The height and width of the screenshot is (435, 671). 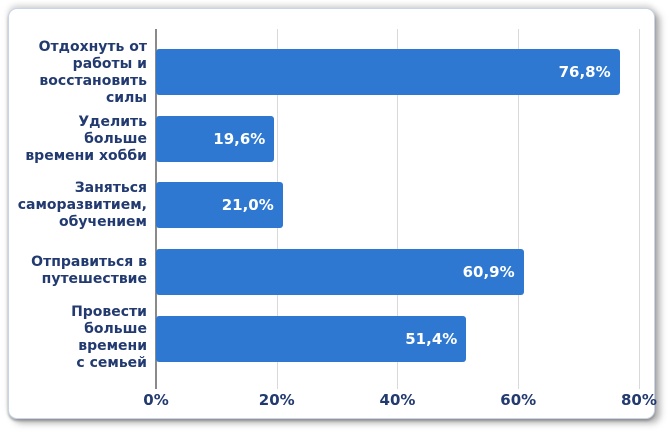 I want to click on bar: 76,8%, so click(x=388, y=72).